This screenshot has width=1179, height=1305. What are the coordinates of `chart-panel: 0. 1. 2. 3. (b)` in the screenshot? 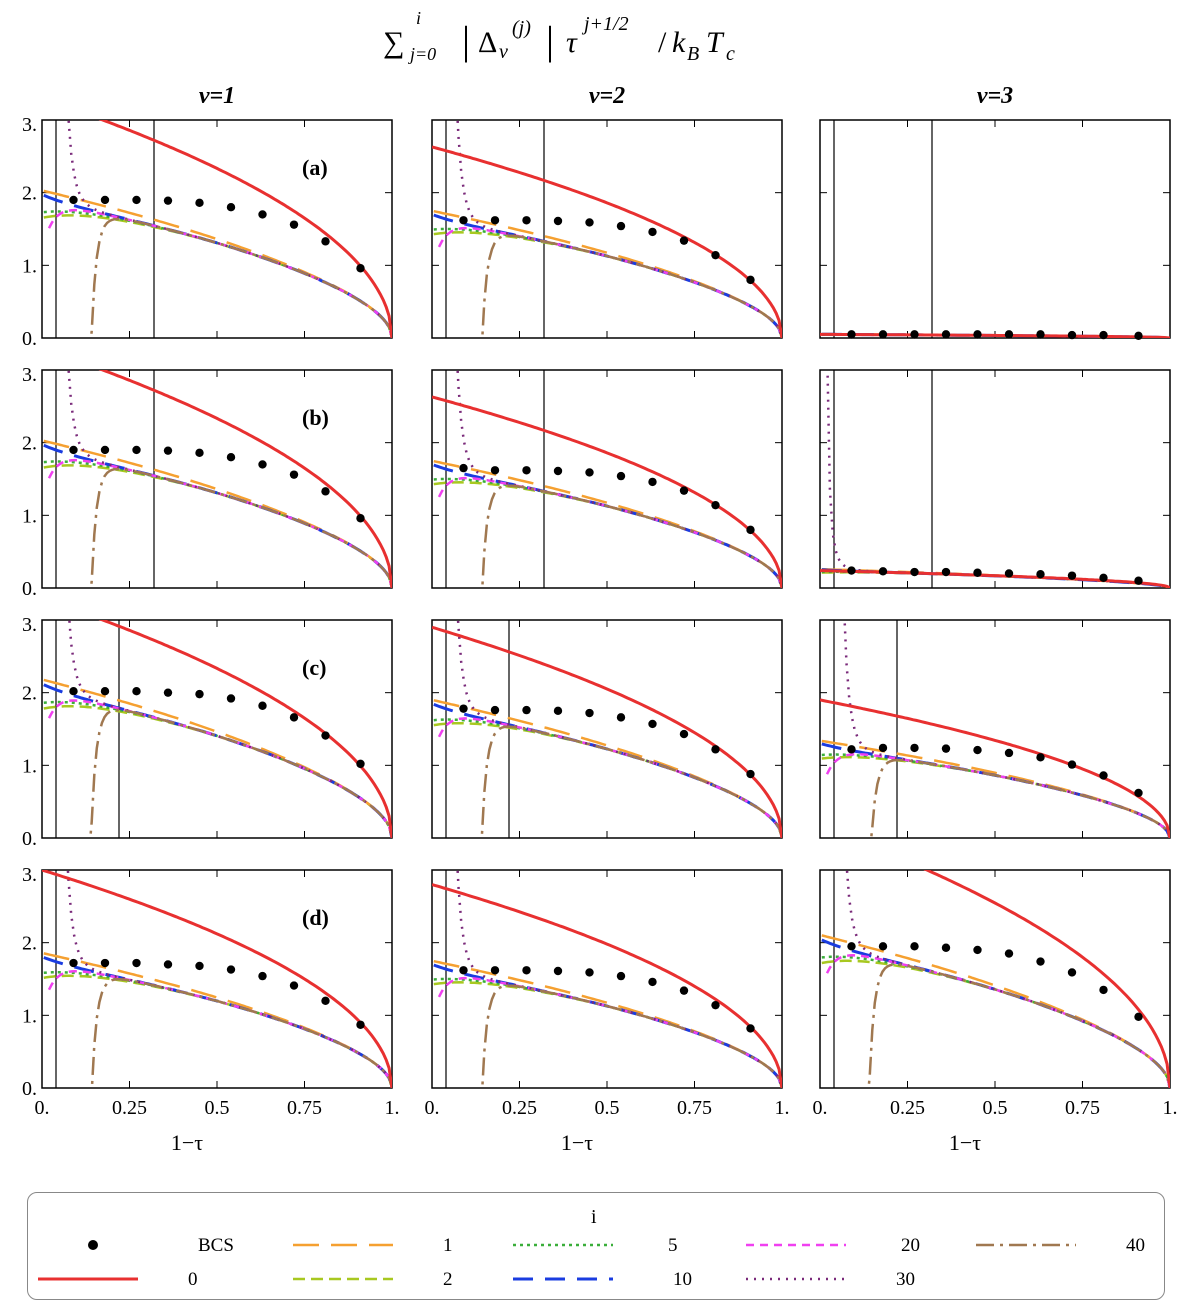 It's located at (207, 482).